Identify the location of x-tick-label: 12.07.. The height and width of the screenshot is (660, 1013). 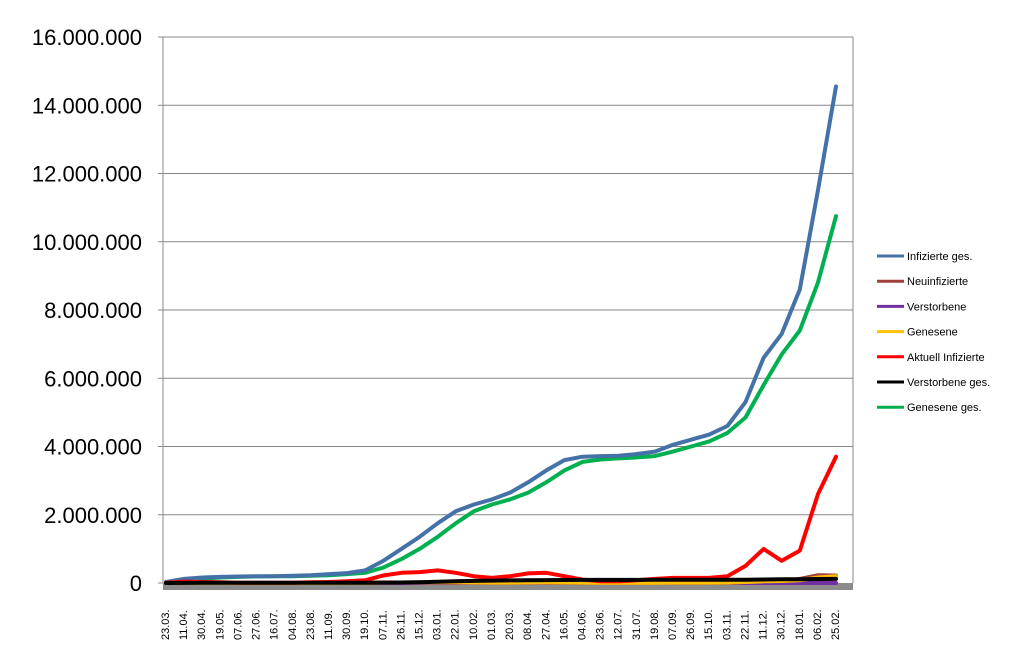
(619, 624).